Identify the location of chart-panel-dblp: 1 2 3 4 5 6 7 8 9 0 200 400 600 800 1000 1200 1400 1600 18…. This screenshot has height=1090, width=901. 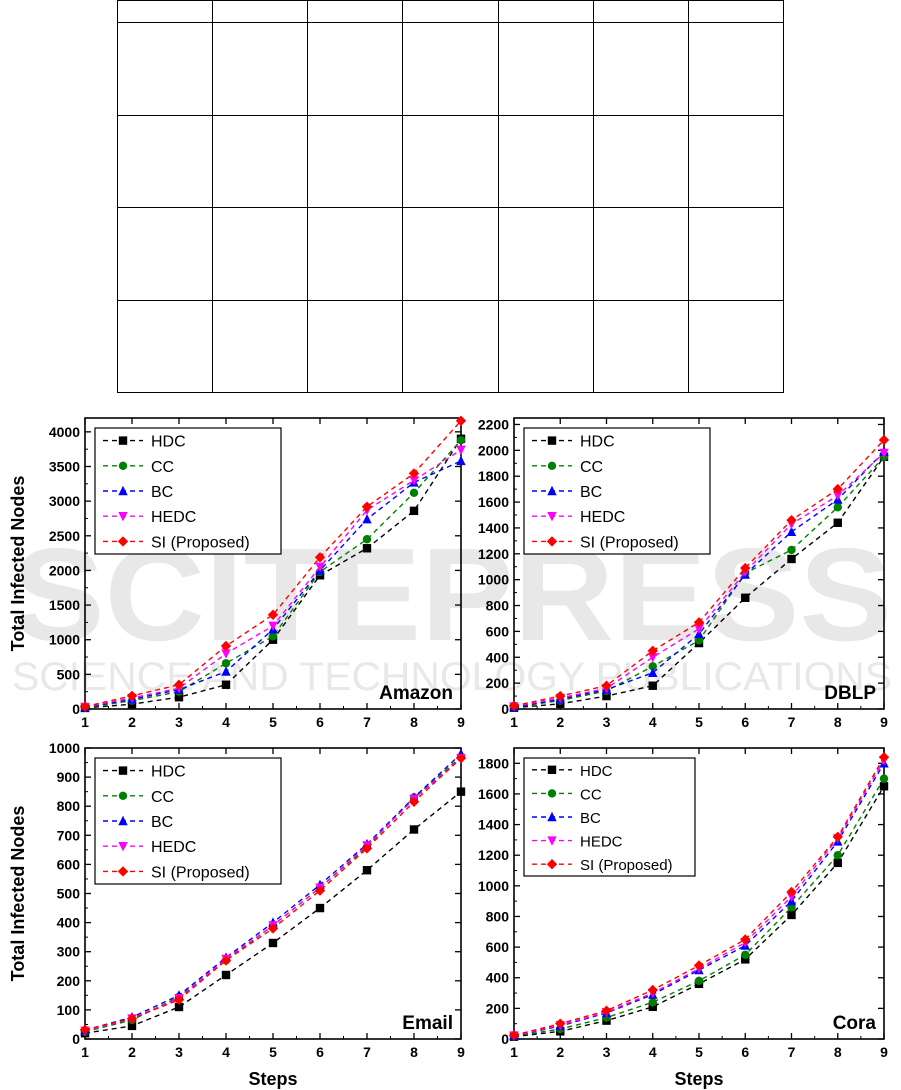
(684, 573).